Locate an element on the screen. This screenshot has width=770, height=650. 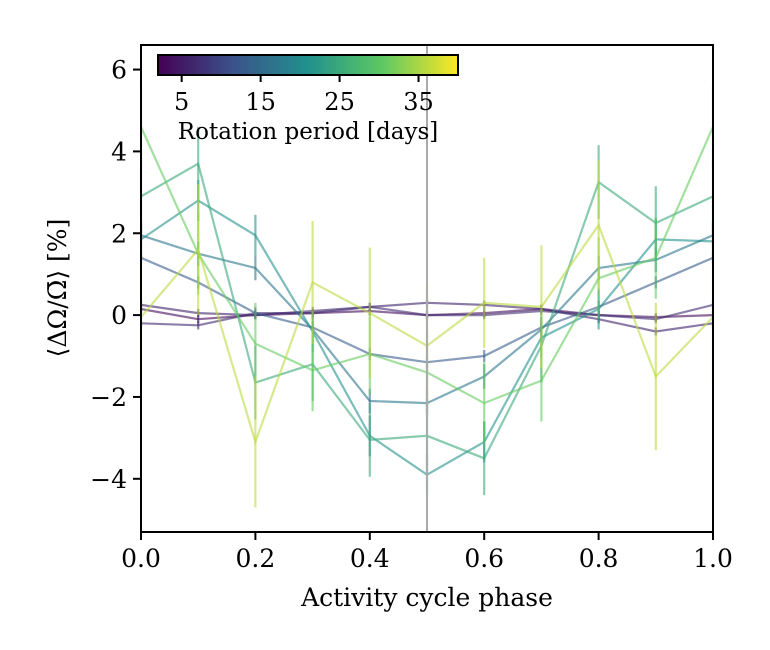
x-tick-label: 0.6 is located at coordinates (484, 558).